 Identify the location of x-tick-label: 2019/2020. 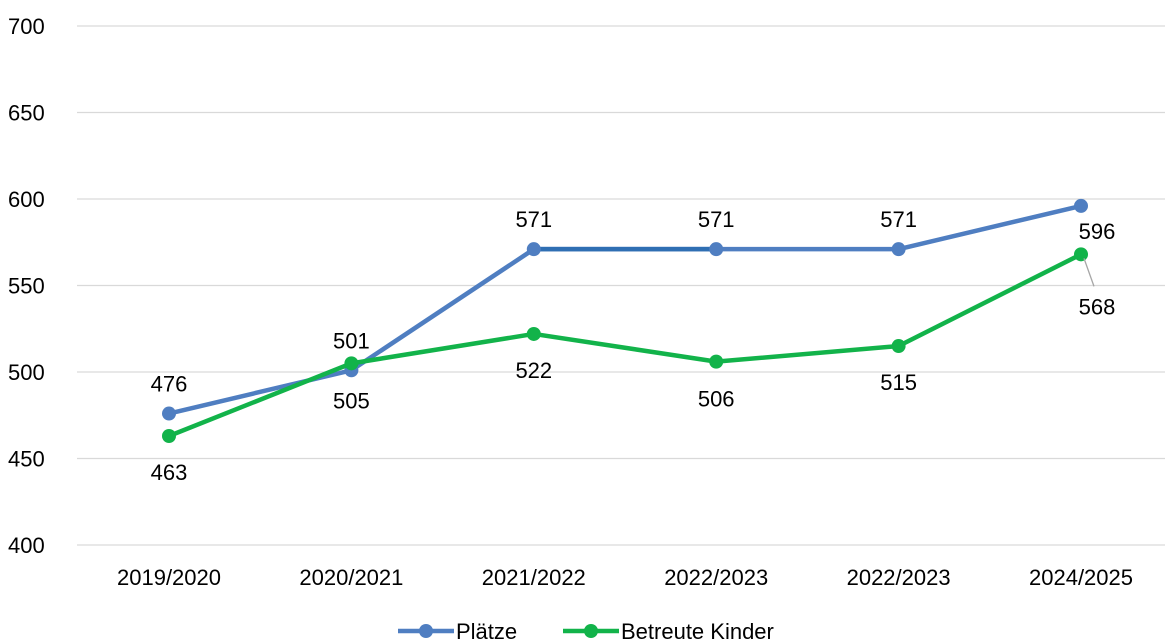
(169, 577).